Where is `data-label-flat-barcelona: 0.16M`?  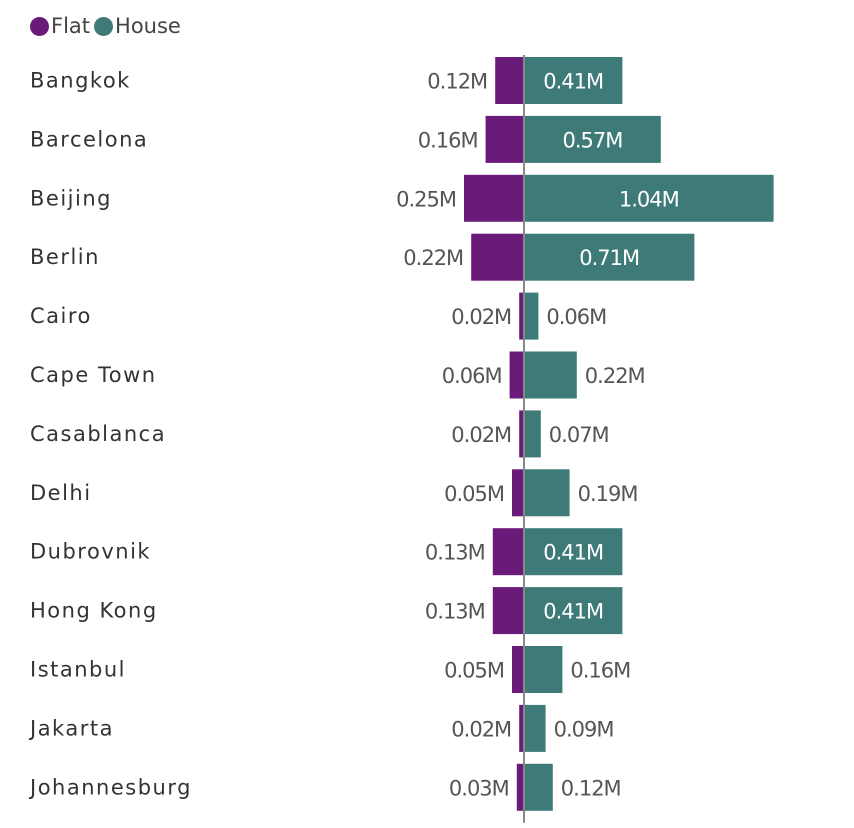
data-label-flat-barcelona: 0.16M is located at coordinates (448, 140).